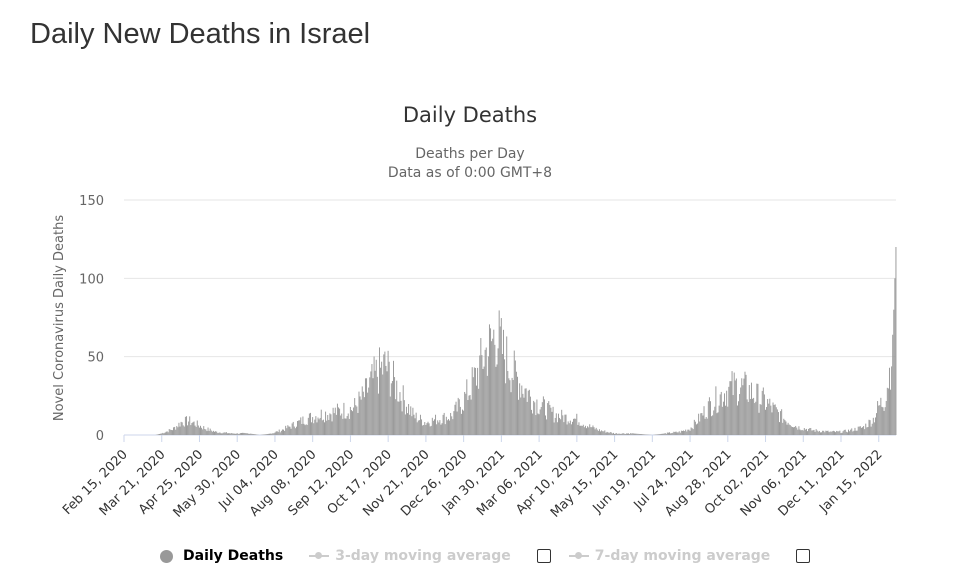 Image resolution: width=960 pixels, height=583 pixels. I want to click on legend-item-daily-deaths: Daily Deaths, so click(221, 556).